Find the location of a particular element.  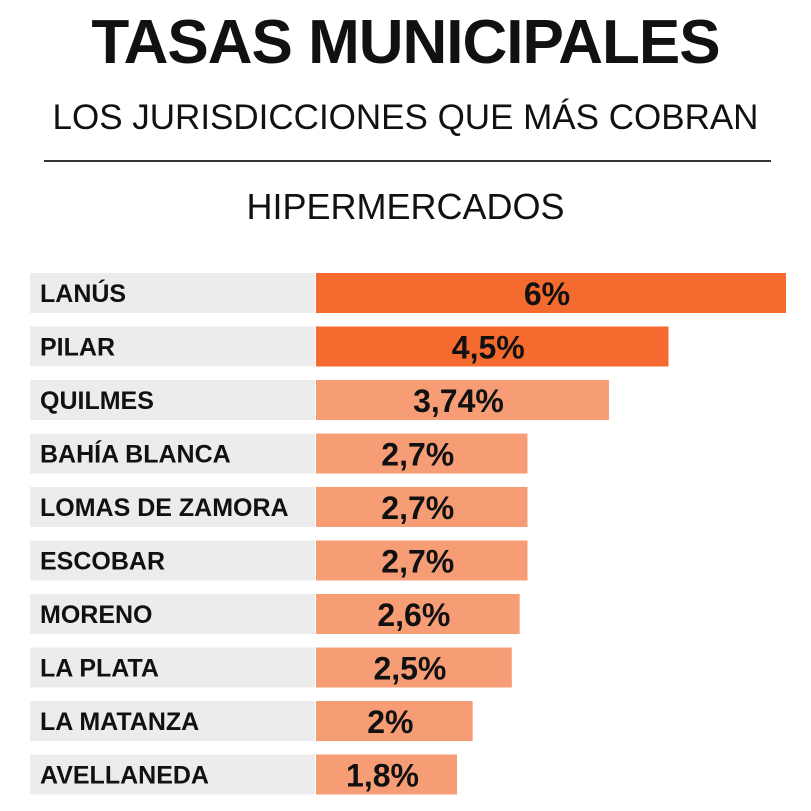

category-label: LA MATANZA is located at coordinates (119, 722).